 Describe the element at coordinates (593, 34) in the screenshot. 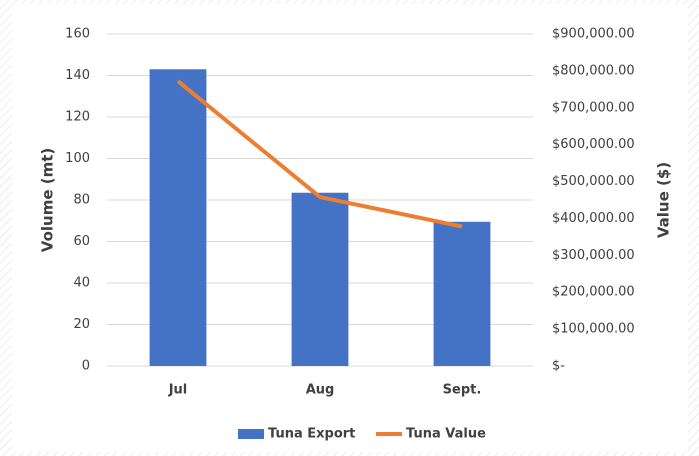

I see `y2-tick-label: $900,000.00` at that location.